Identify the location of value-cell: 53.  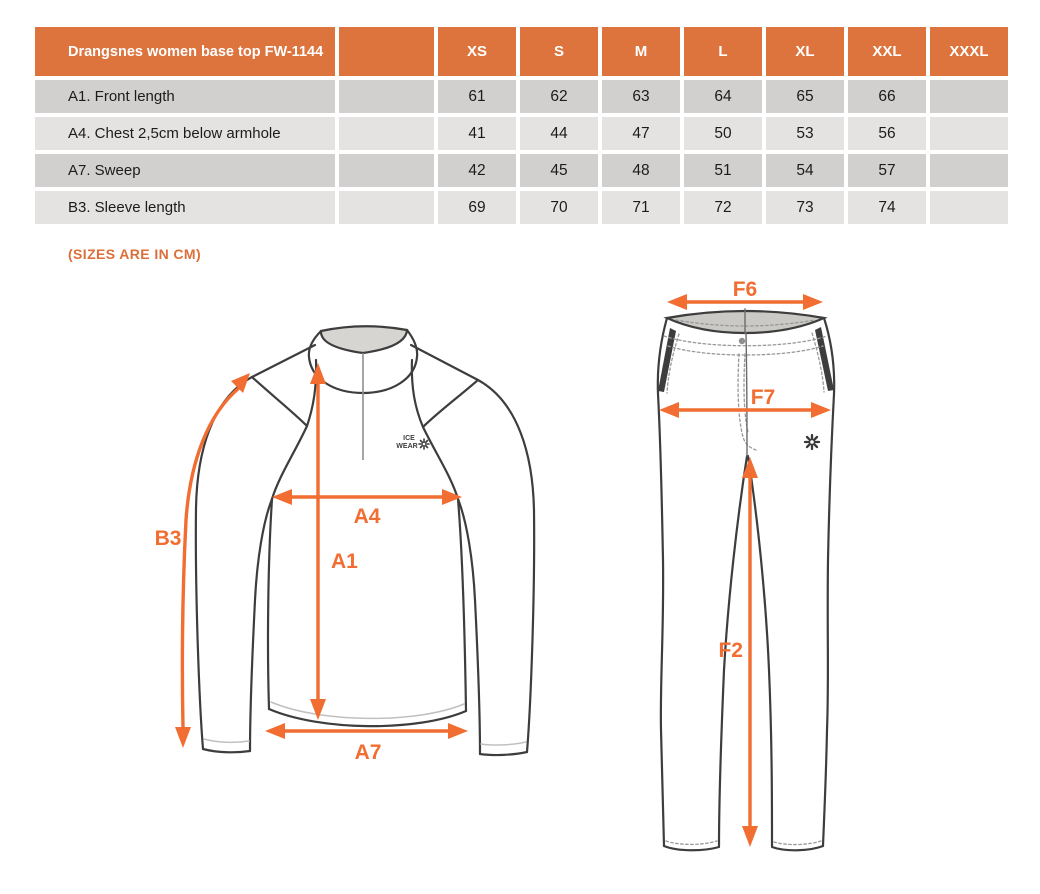
(805, 133).